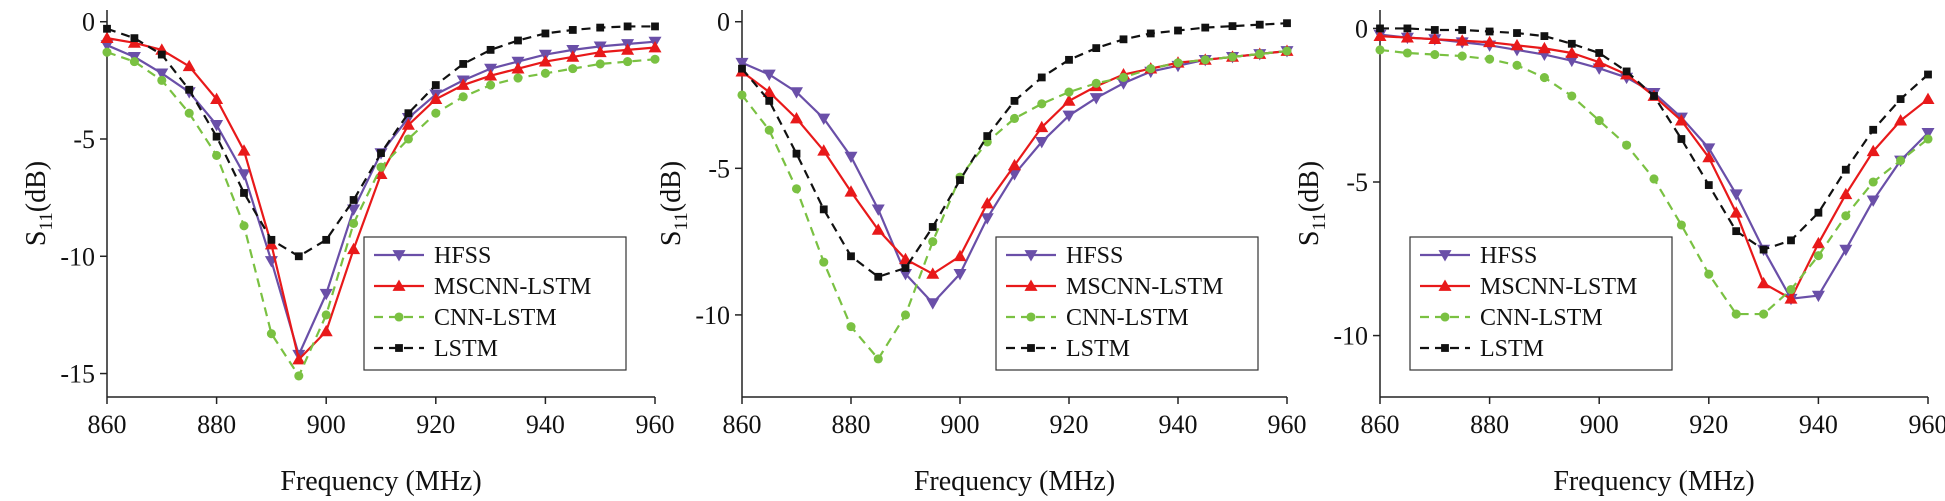  Describe the element at coordinates (1512, 349) in the screenshot. I see `legend-label: LSTM` at that location.